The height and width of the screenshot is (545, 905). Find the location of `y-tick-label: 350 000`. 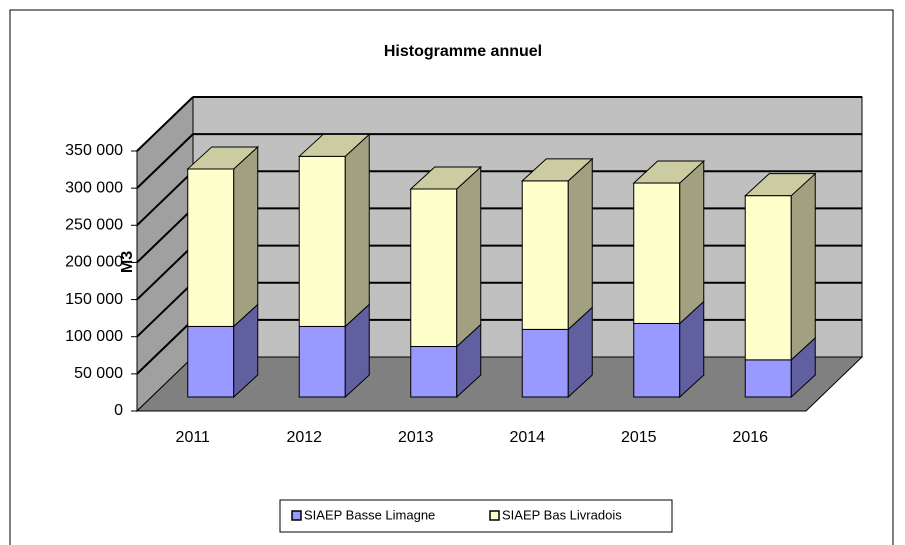

y-tick-label: 350 000 is located at coordinates (94, 150).